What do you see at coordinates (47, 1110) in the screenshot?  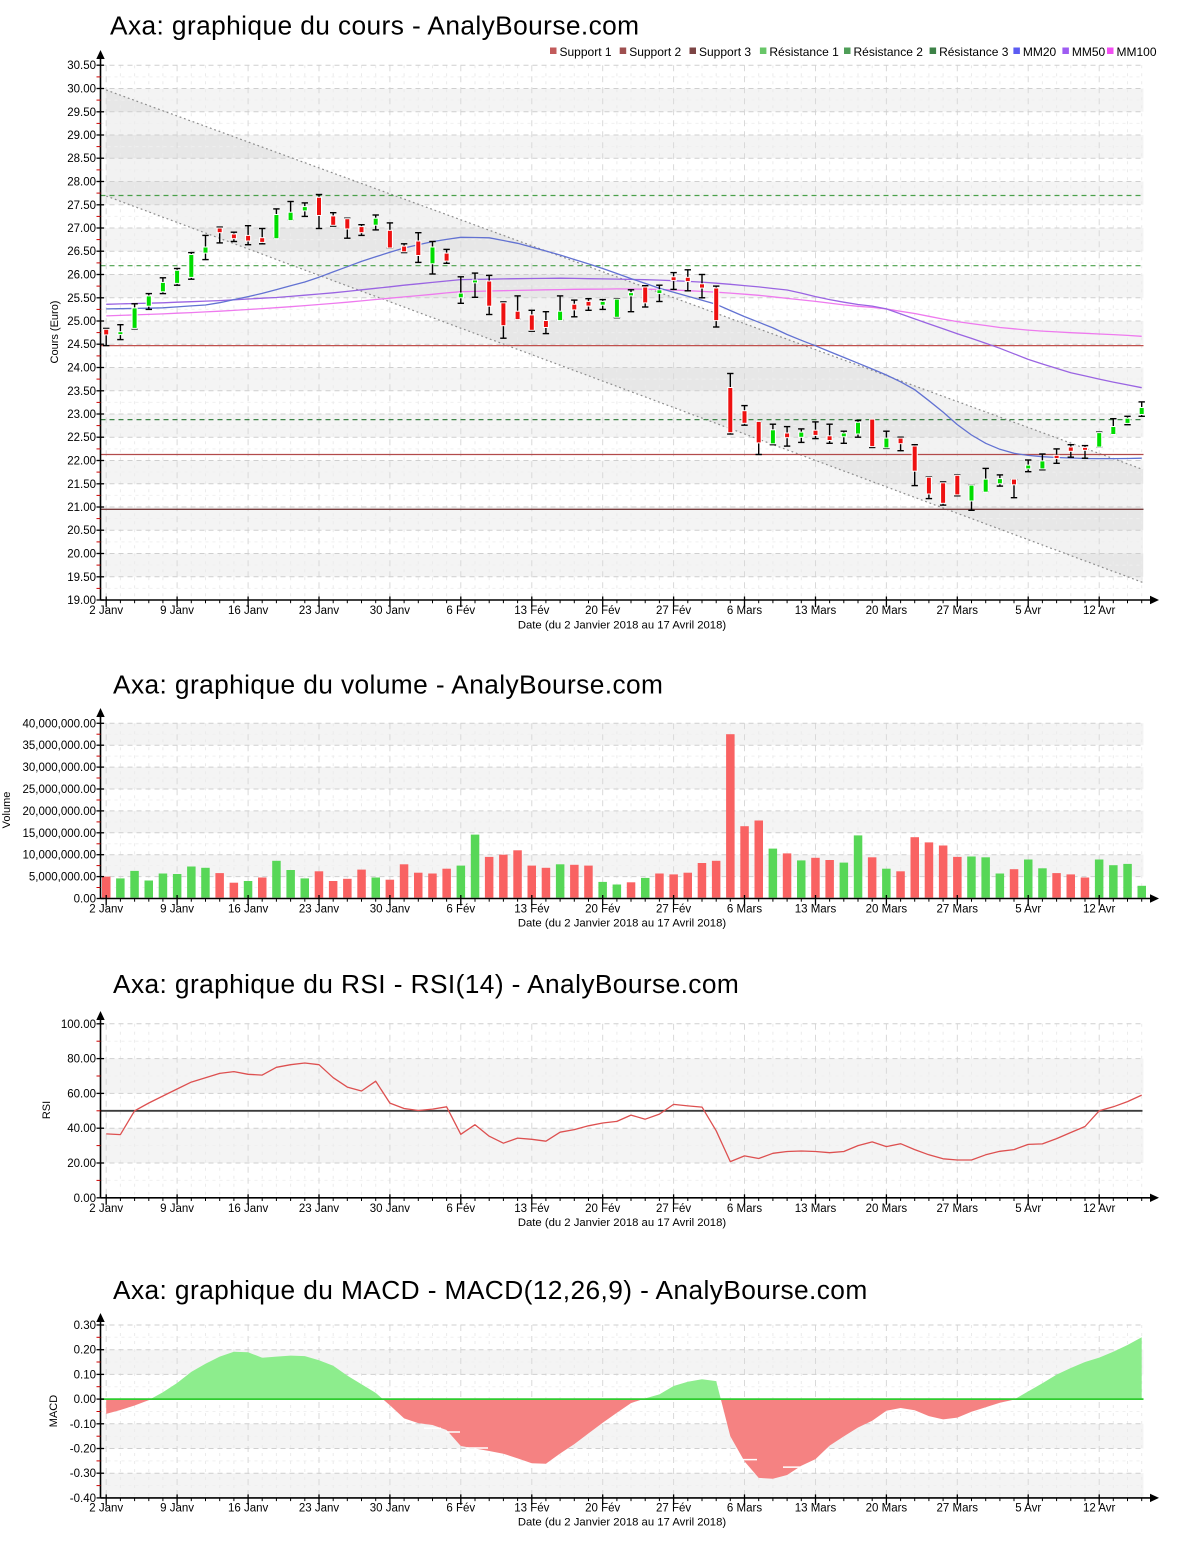 I see `svg-text: RSI` at bounding box center [47, 1110].